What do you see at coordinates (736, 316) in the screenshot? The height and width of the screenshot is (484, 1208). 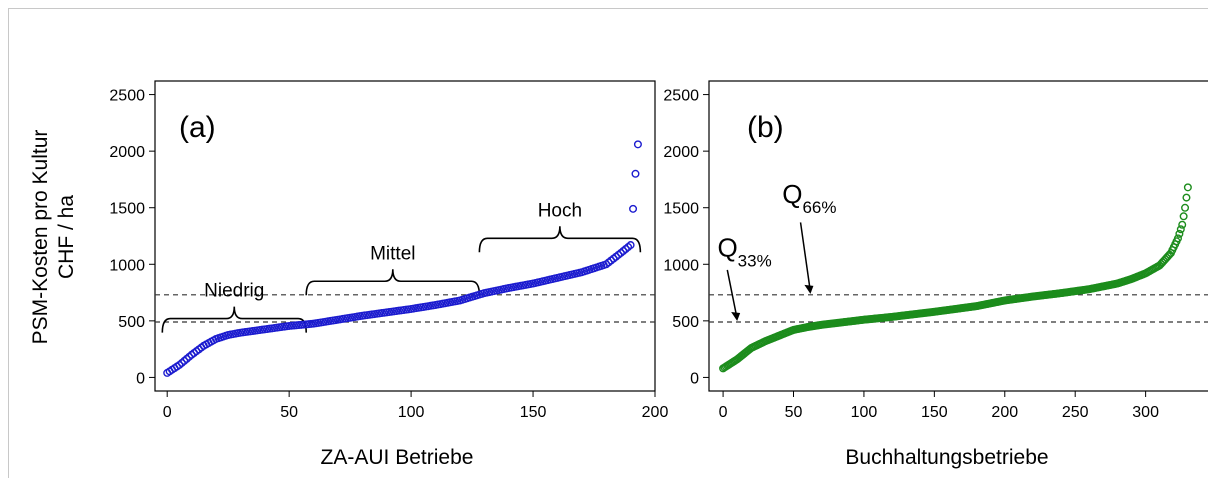 I see `q33-arrowhead` at bounding box center [736, 316].